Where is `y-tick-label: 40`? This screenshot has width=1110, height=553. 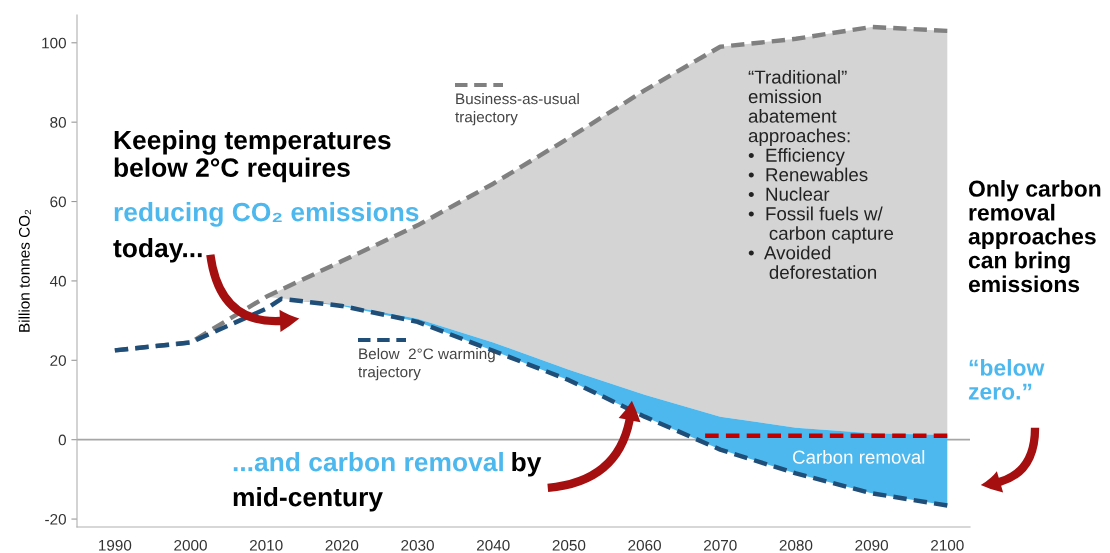 y-tick-label: 40 is located at coordinates (57, 281).